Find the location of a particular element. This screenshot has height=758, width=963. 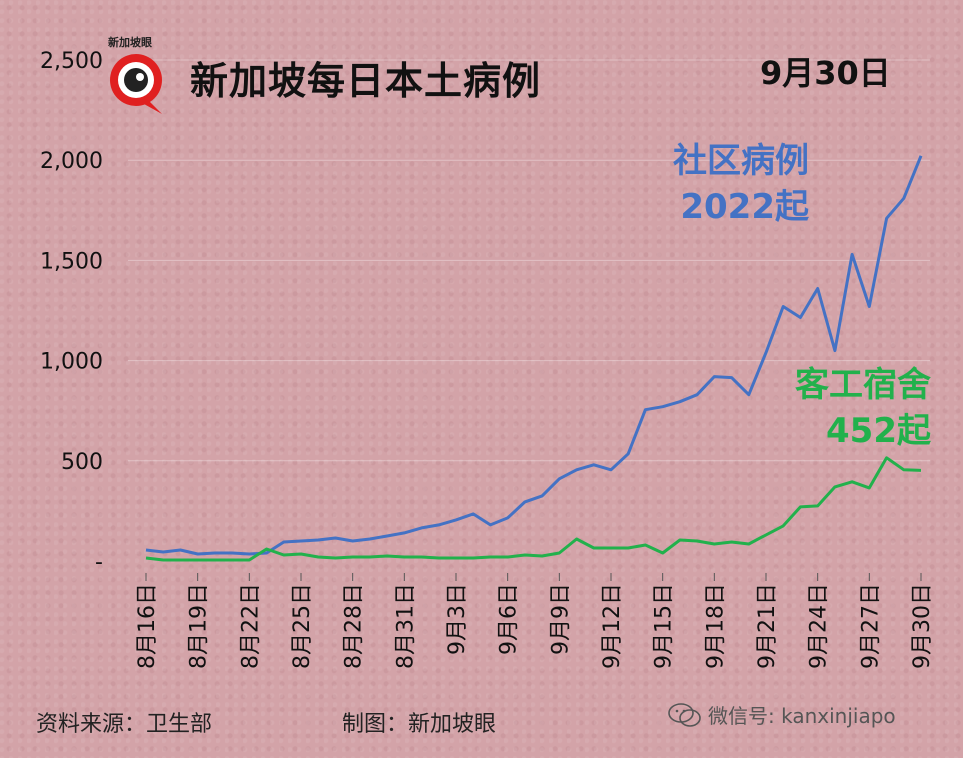

x-tick-label: 8月16日 is located at coordinates (147, 626).